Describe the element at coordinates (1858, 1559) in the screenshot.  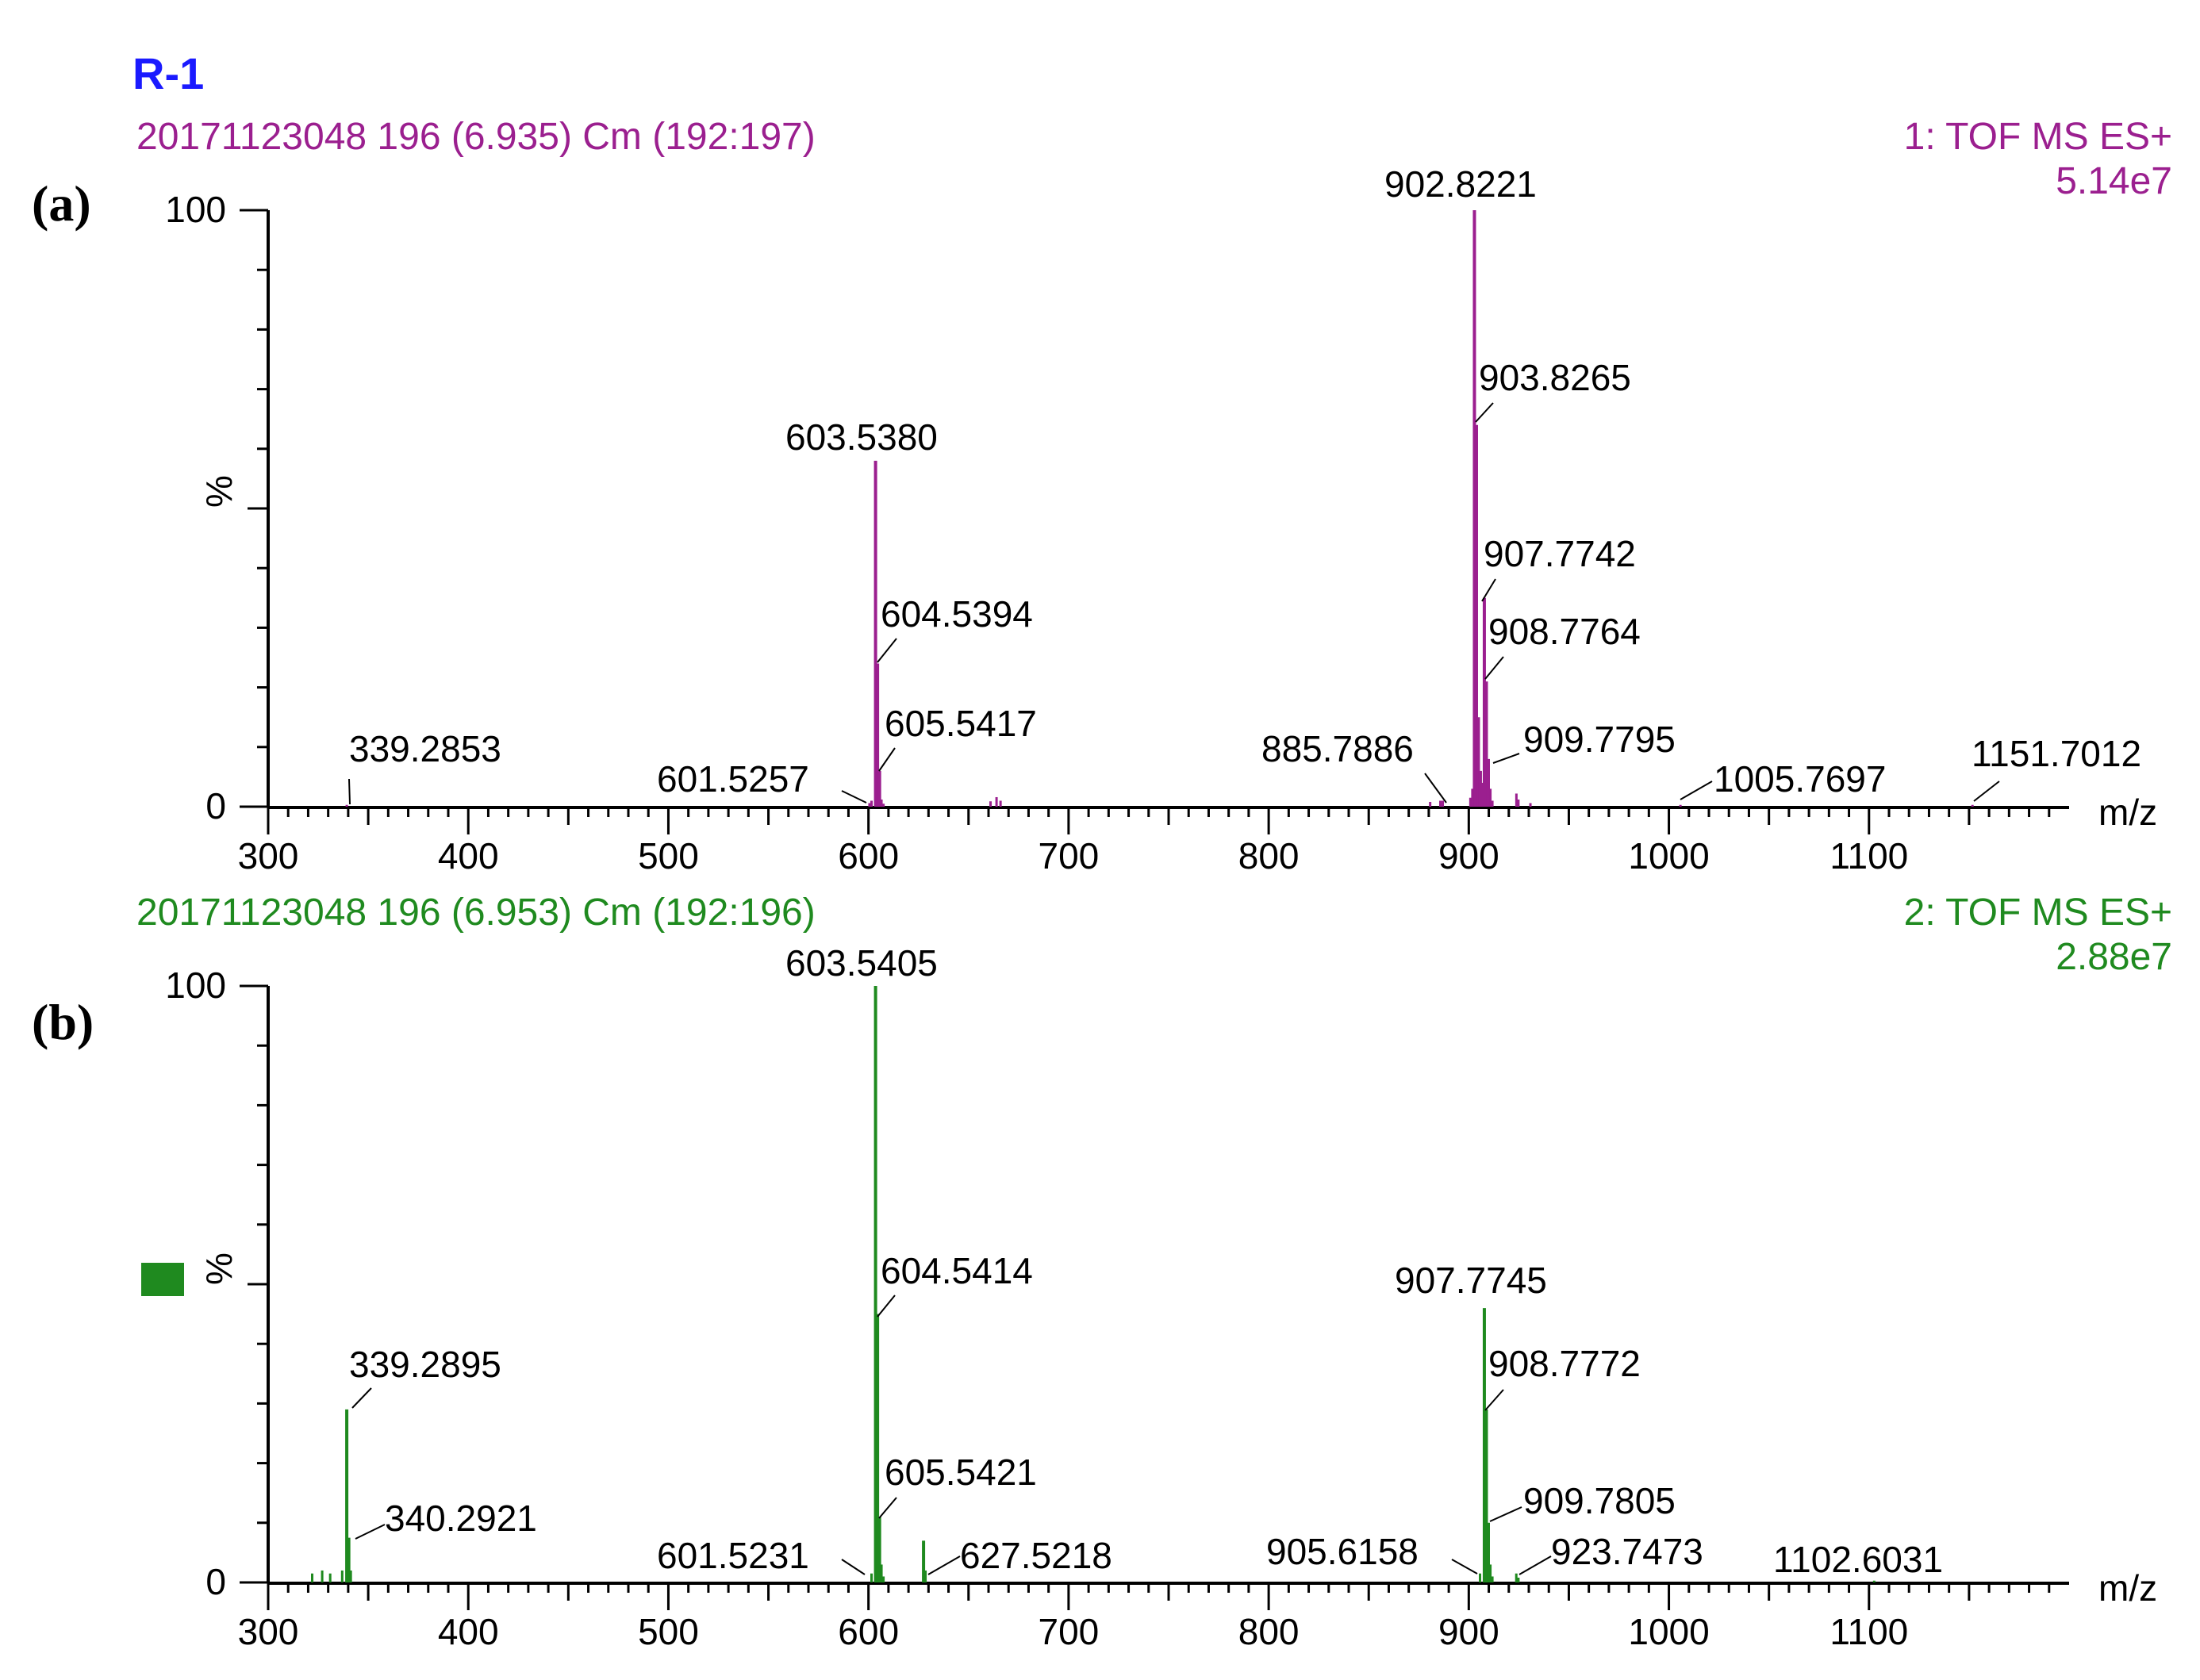
I see `peak-label: 1102.6031` at that location.